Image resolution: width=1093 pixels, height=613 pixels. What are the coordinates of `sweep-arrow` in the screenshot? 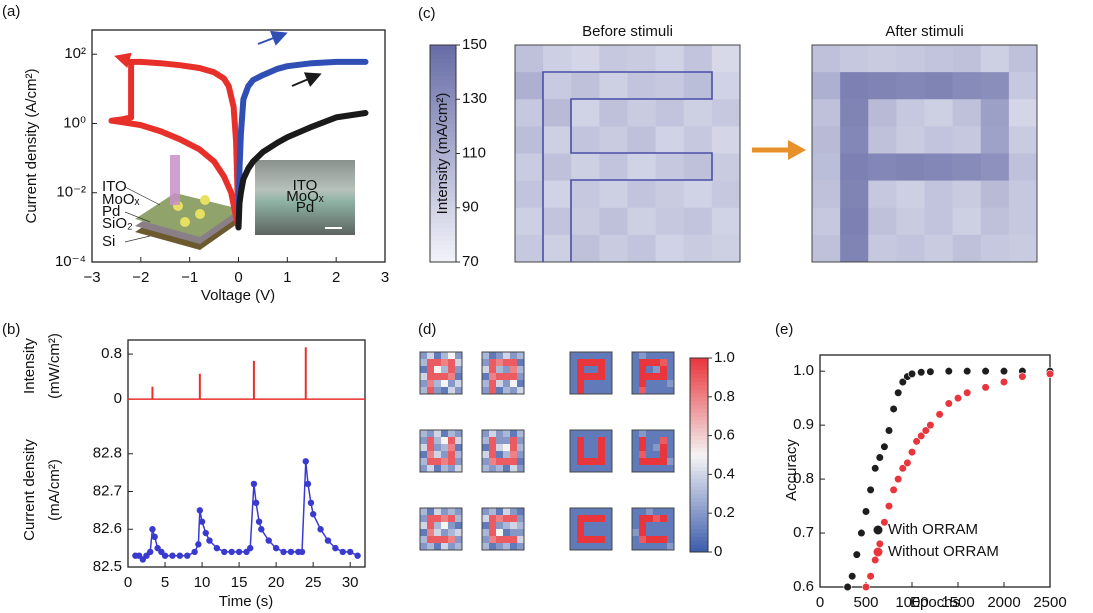 It's located at (272, 38).